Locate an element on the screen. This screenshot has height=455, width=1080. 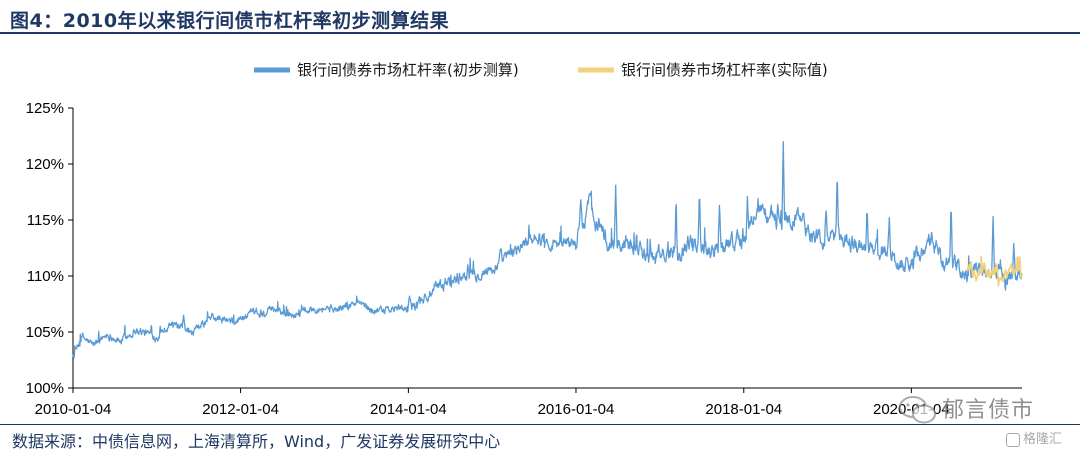
source-divider is located at coordinates (540, 424).